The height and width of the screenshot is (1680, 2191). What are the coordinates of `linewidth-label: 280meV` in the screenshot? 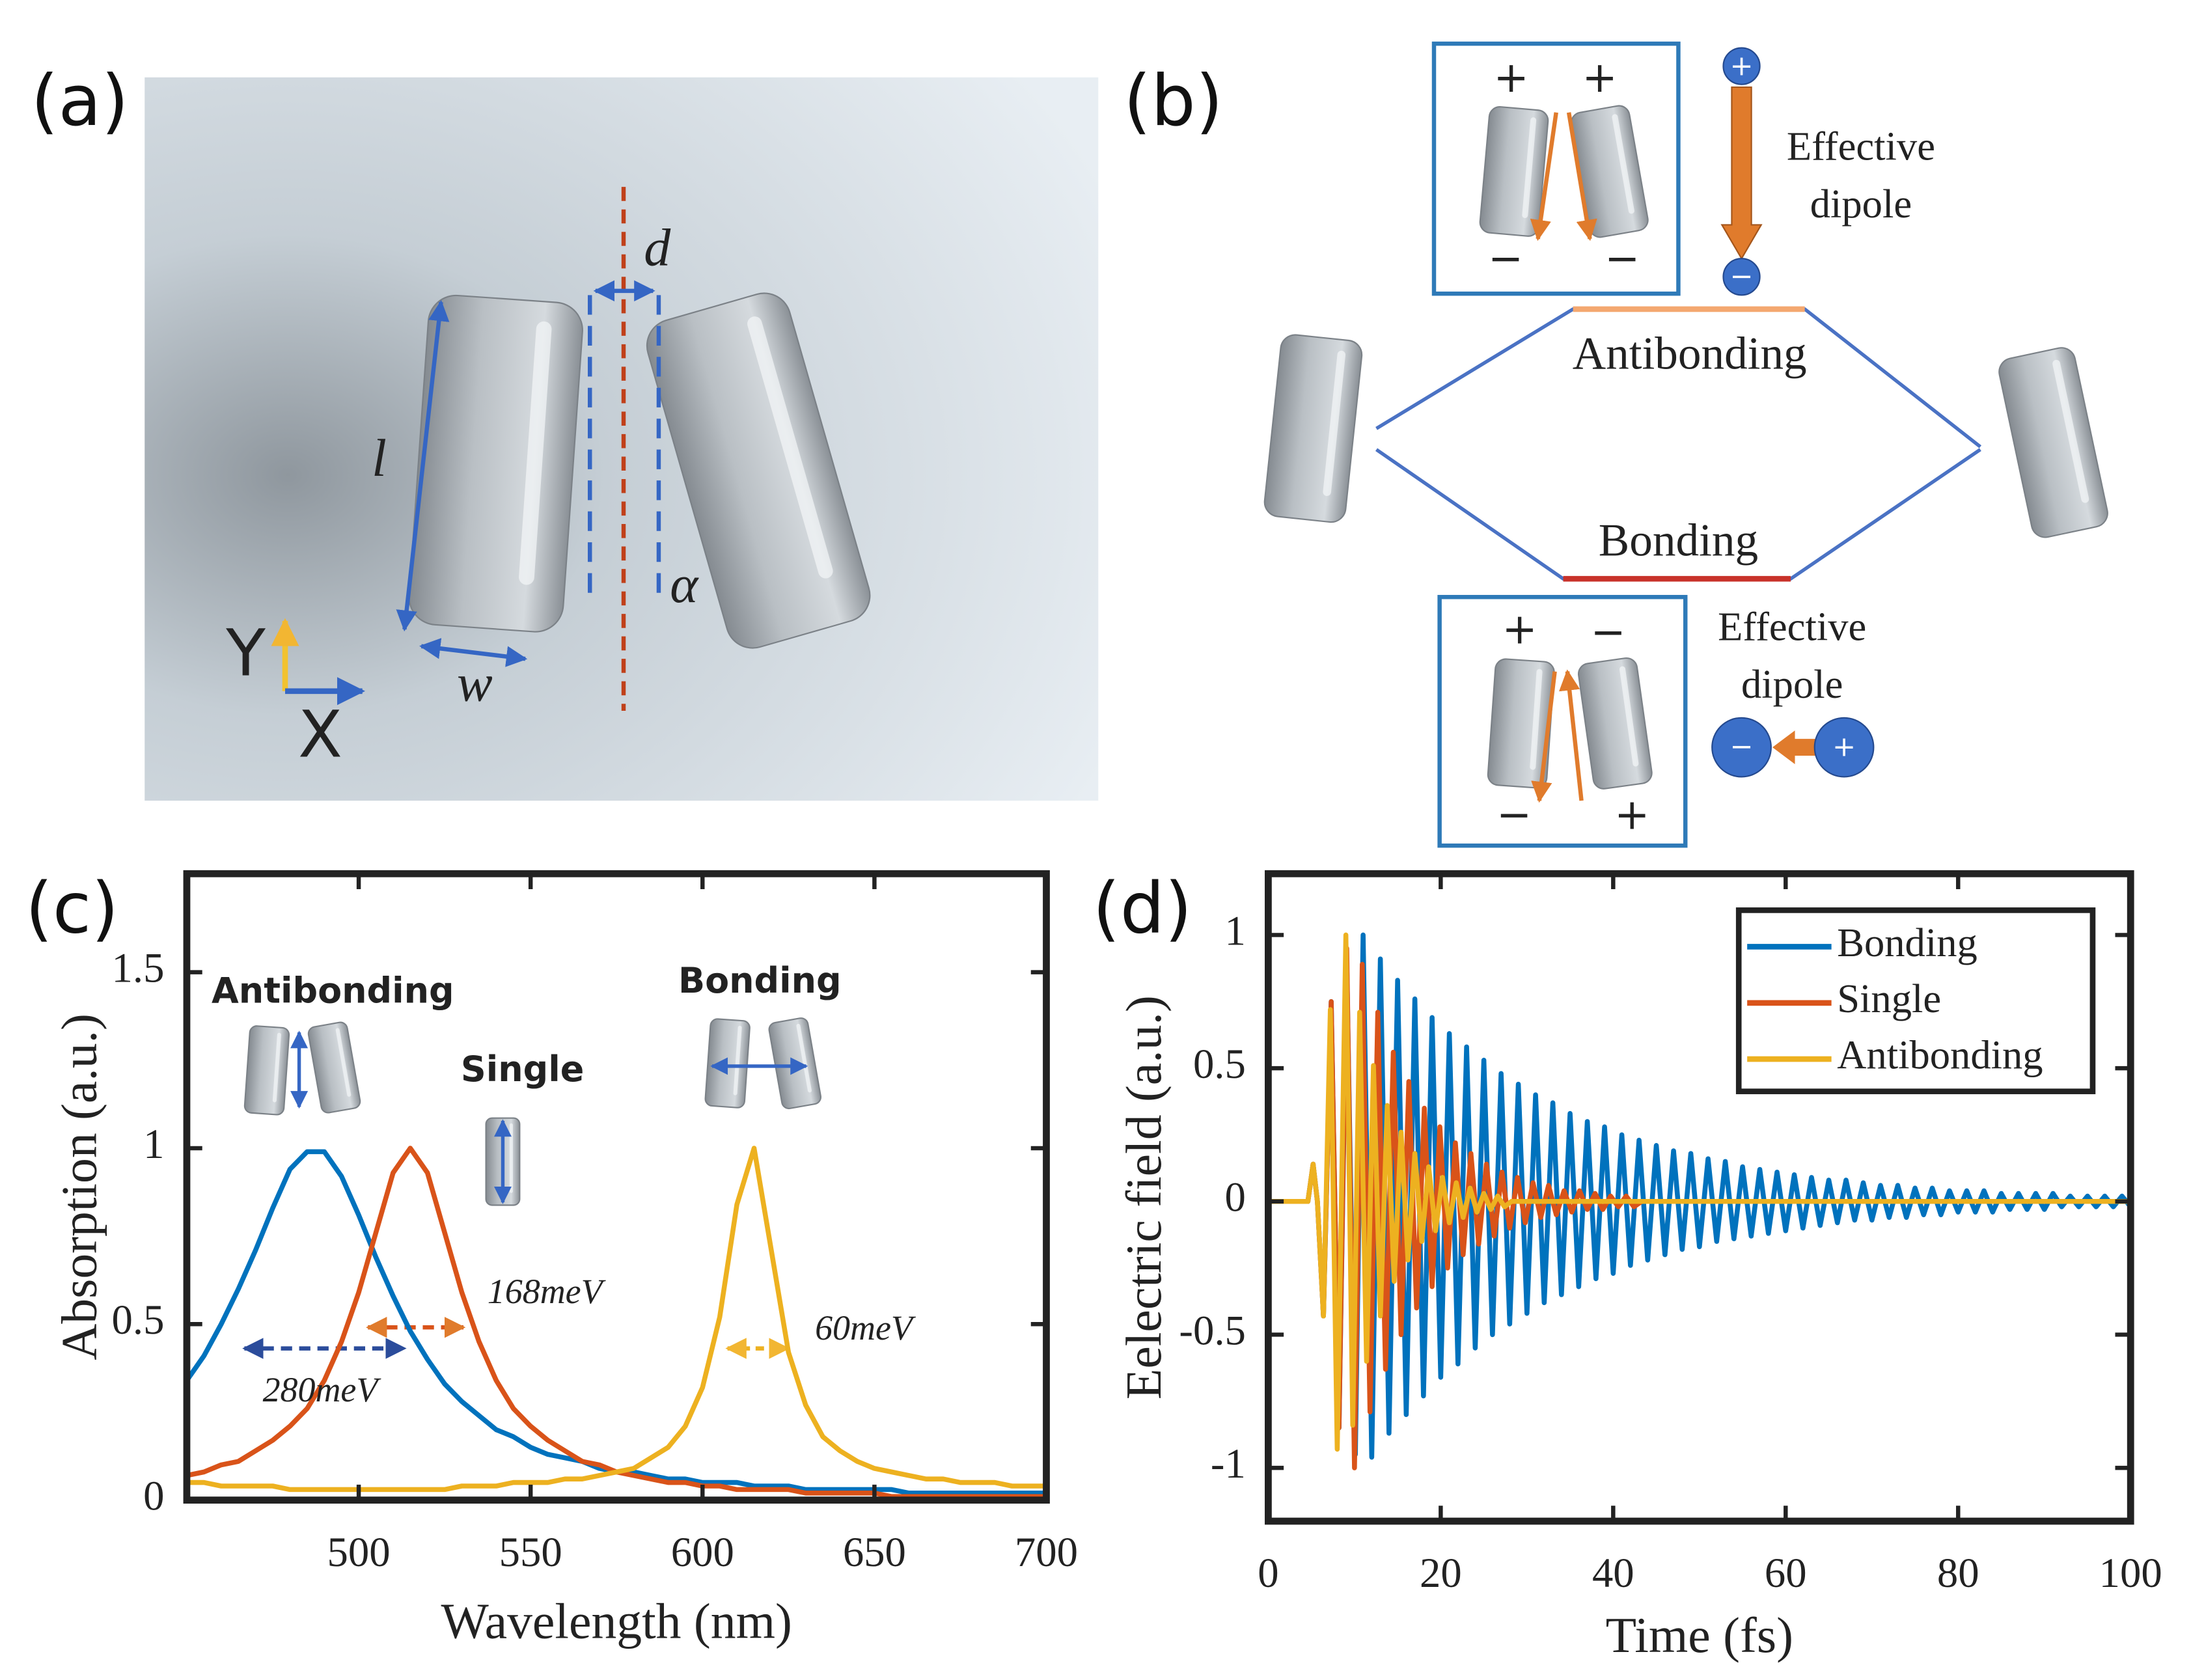 It's located at (322, 1390).